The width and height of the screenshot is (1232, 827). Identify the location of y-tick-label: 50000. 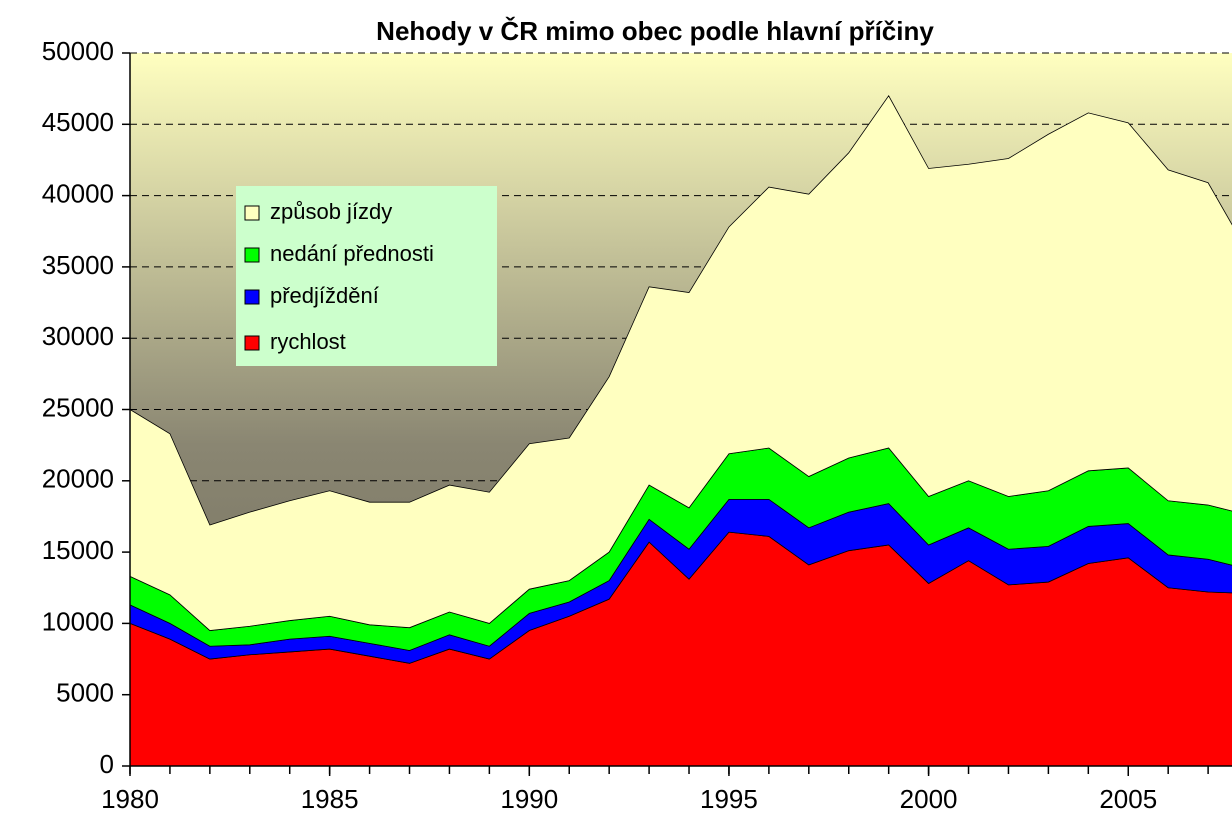
(78, 51).